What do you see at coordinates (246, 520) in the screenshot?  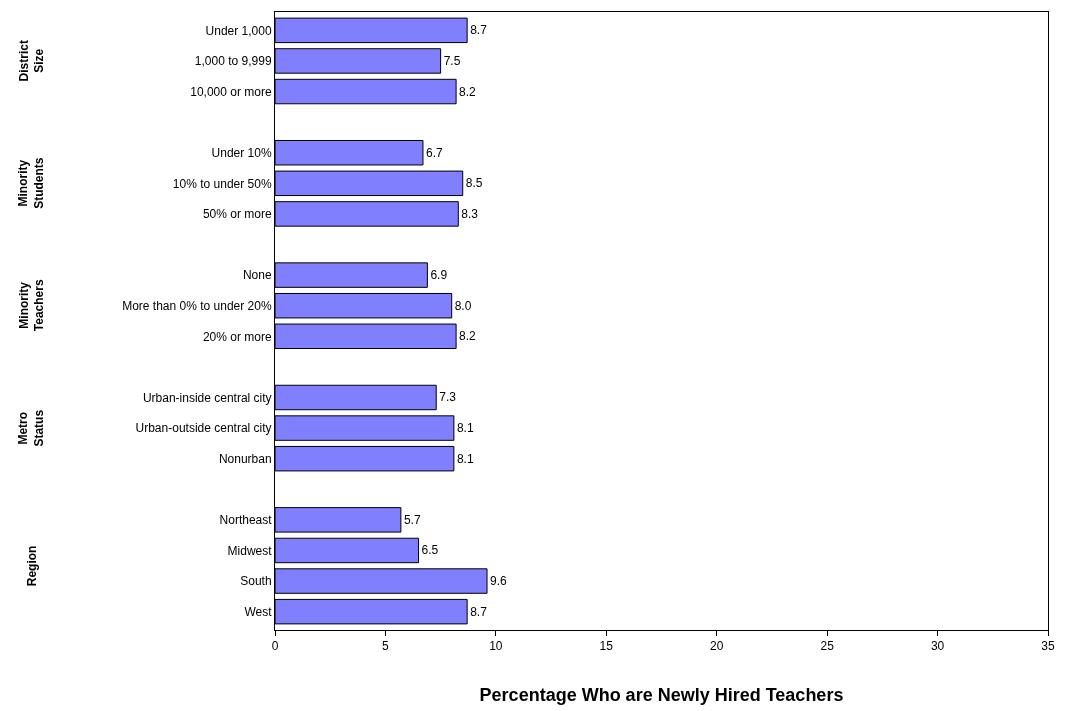 I see `y-tick-label: Northeast` at bounding box center [246, 520].